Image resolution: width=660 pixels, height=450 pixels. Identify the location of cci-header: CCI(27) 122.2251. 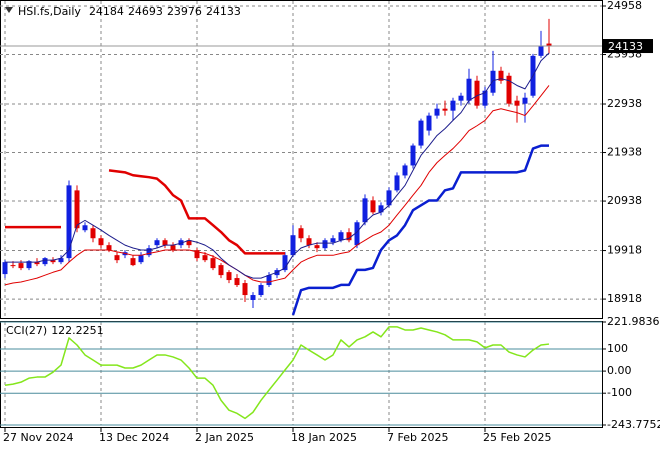
(55, 330).